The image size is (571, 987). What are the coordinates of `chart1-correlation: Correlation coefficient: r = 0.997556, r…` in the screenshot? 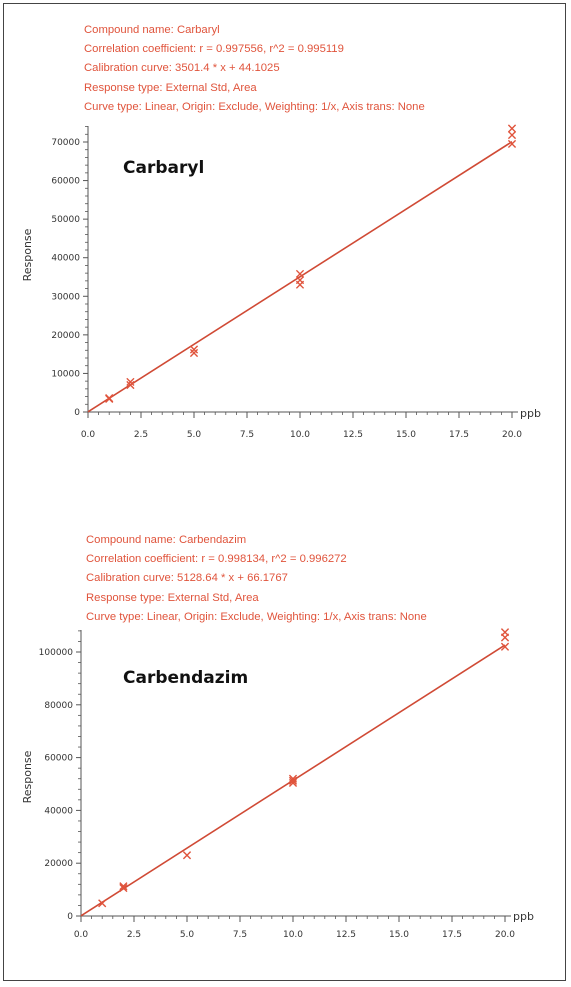 It's located at (214, 49).